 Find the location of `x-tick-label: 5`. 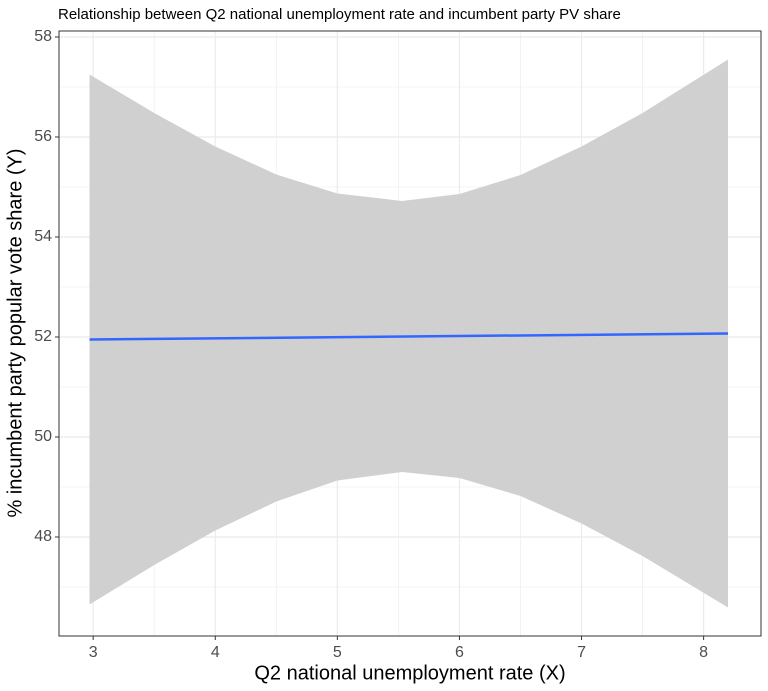

x-tick-label: 5 is located at coordinates (337, 652).